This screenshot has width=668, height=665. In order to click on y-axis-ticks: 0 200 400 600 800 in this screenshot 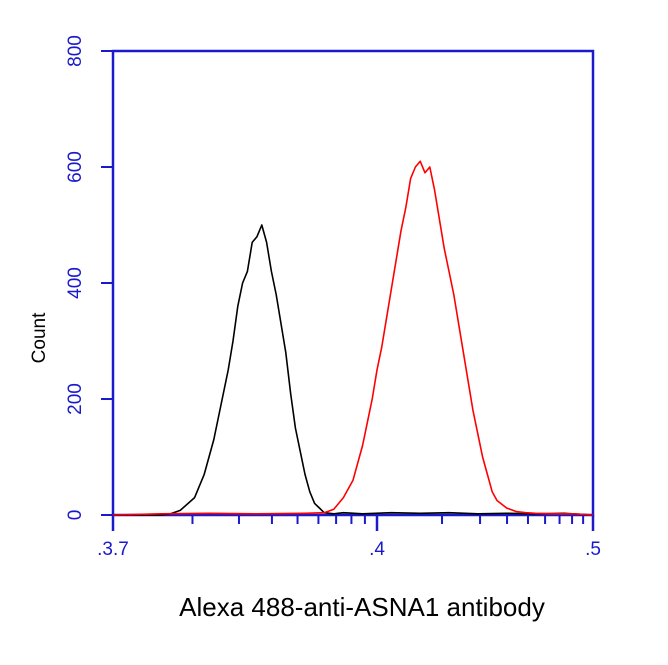, I will do `click(89, 277)`.